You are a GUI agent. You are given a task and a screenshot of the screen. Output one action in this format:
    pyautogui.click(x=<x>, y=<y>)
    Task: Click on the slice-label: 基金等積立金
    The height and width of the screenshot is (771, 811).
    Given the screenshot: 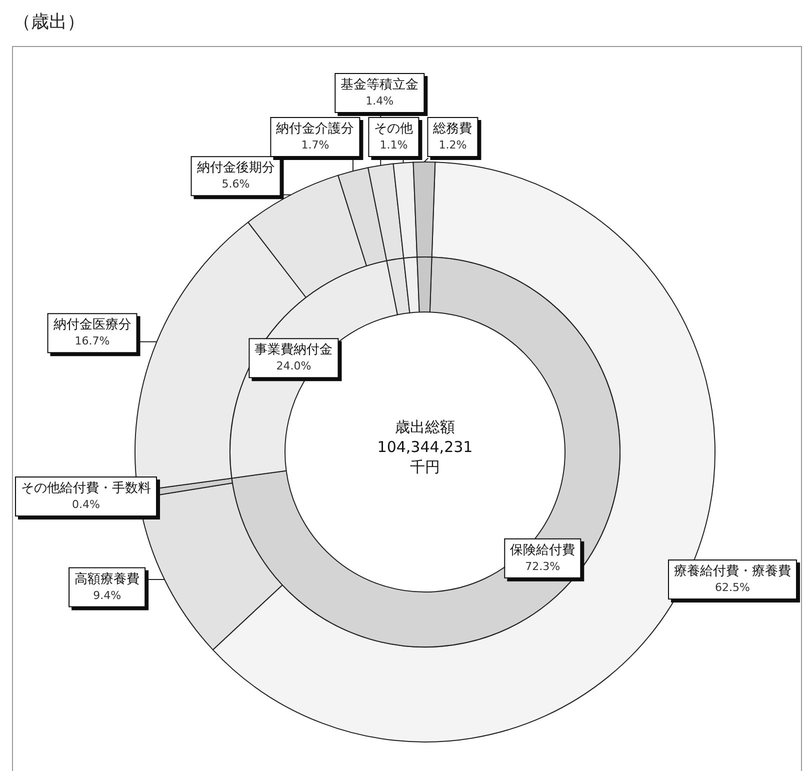 What is the action you would take?
    pyautogui.click(x=379, y=84)
    